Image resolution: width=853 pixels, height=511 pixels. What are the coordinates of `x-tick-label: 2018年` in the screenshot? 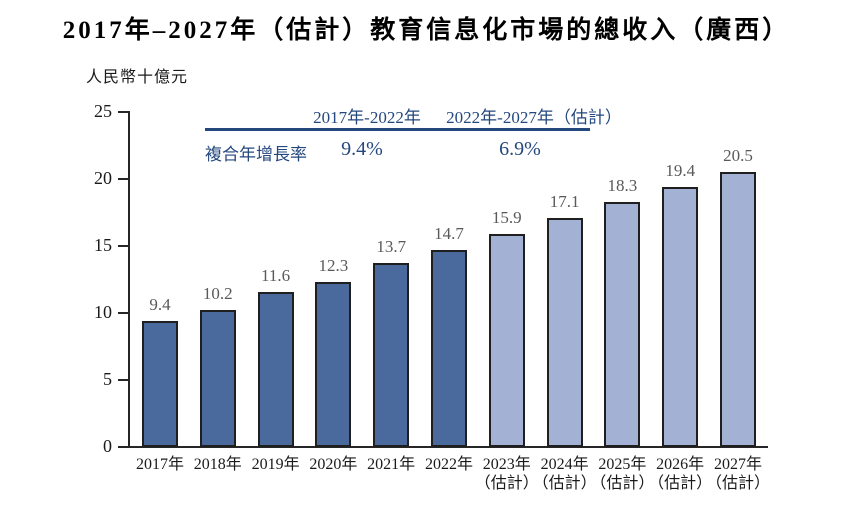 It's located at (217, 464).